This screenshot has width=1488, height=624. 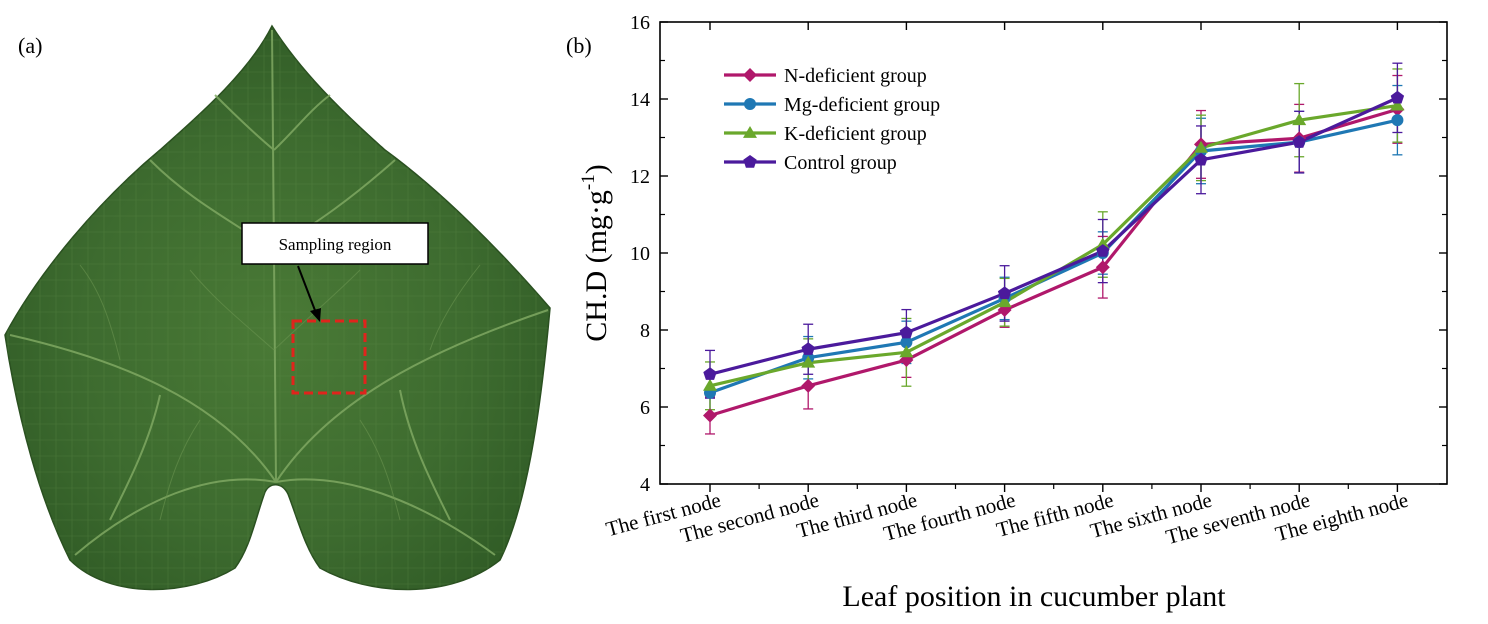 I want to click on panel-b-label: (b), so click(x=579, y=45).